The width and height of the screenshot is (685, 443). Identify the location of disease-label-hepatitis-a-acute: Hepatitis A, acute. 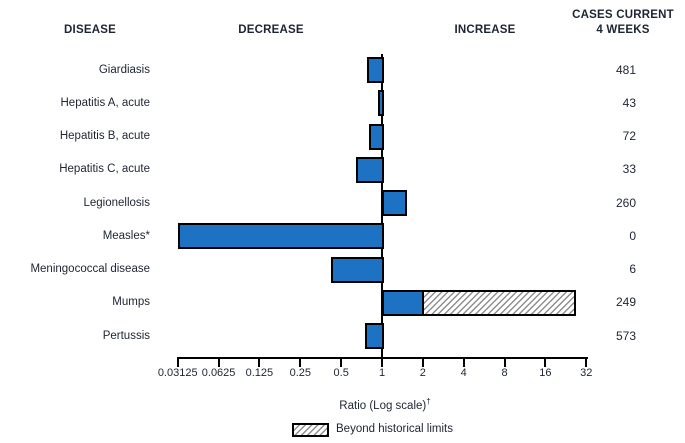
(105, 102).